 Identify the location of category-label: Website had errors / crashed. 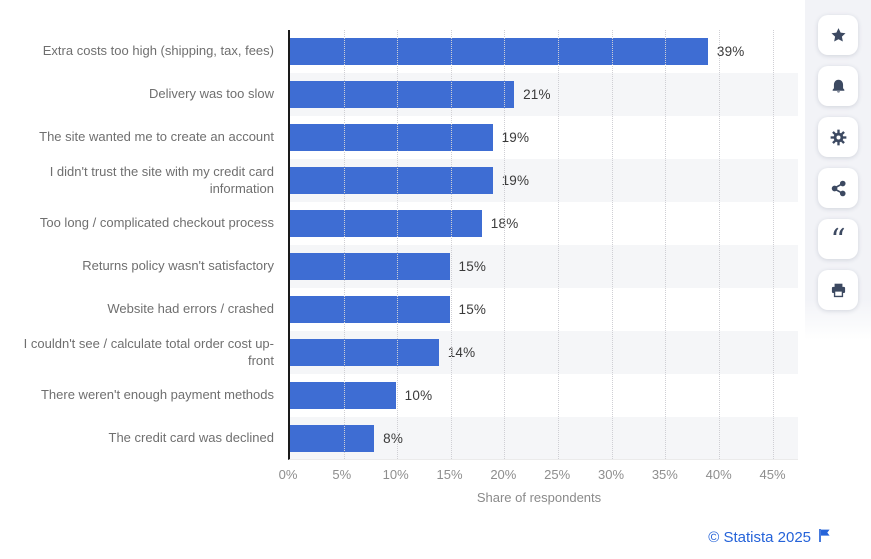
(190, 309).